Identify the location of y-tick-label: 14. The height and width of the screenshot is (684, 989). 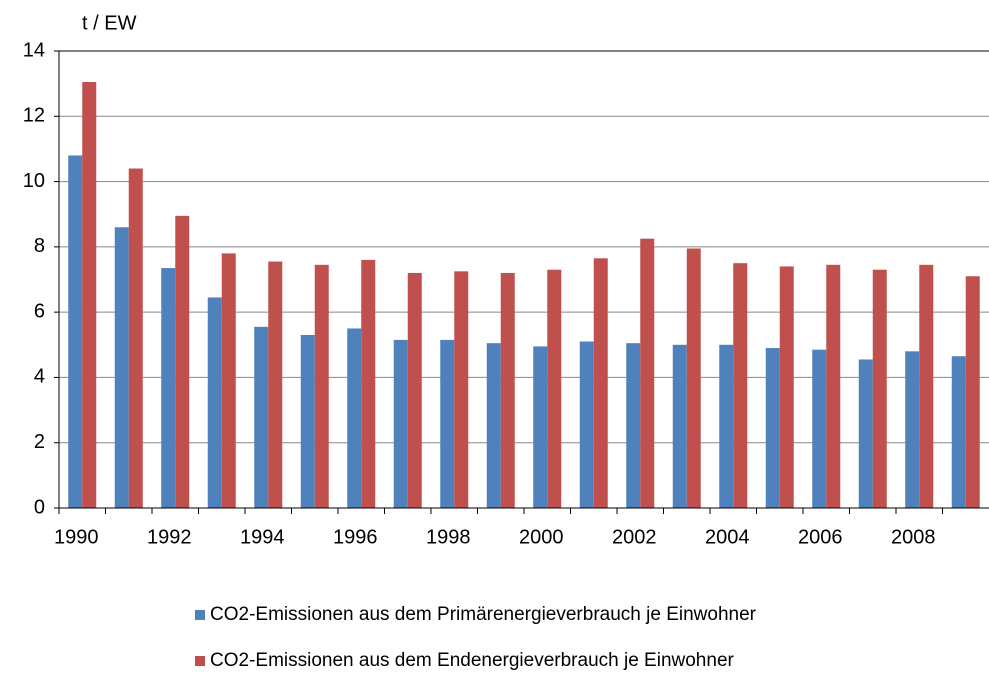
(34, 50).